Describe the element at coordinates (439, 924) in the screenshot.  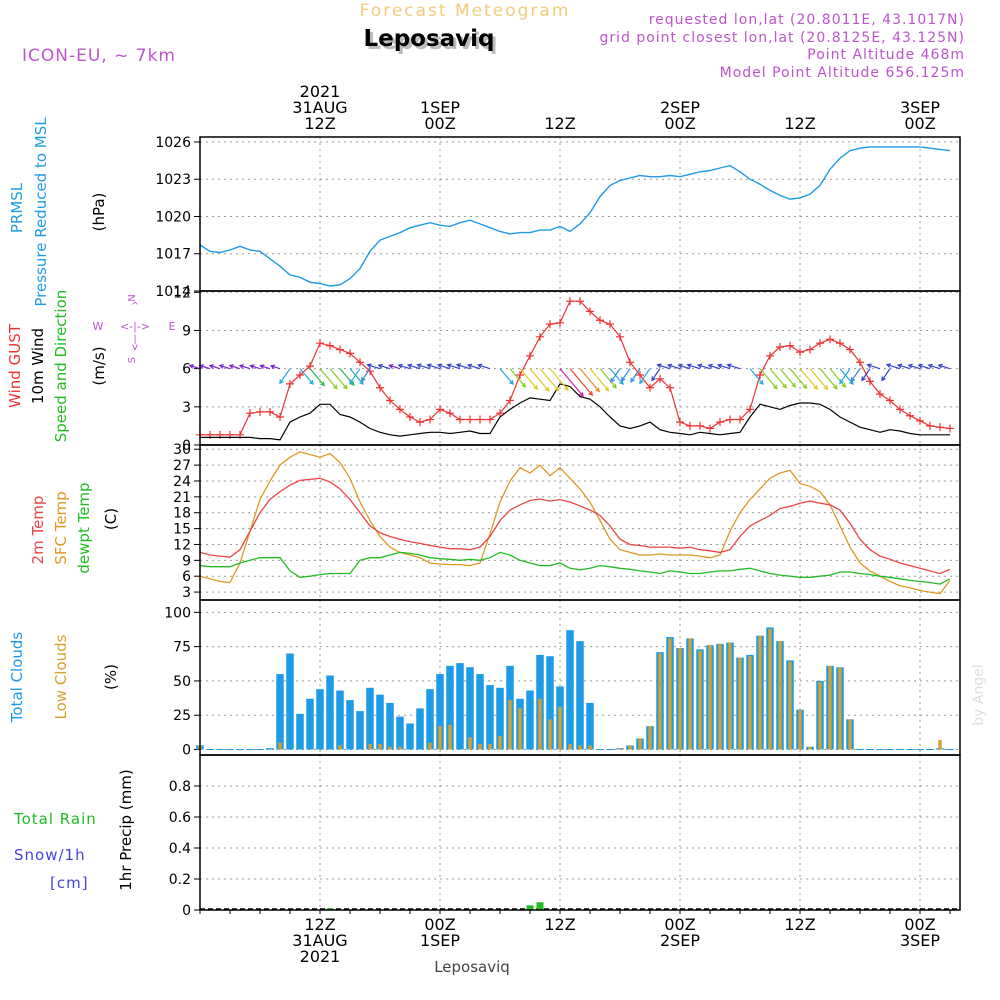
I see `bottom-time-label: 00Z` at that location.